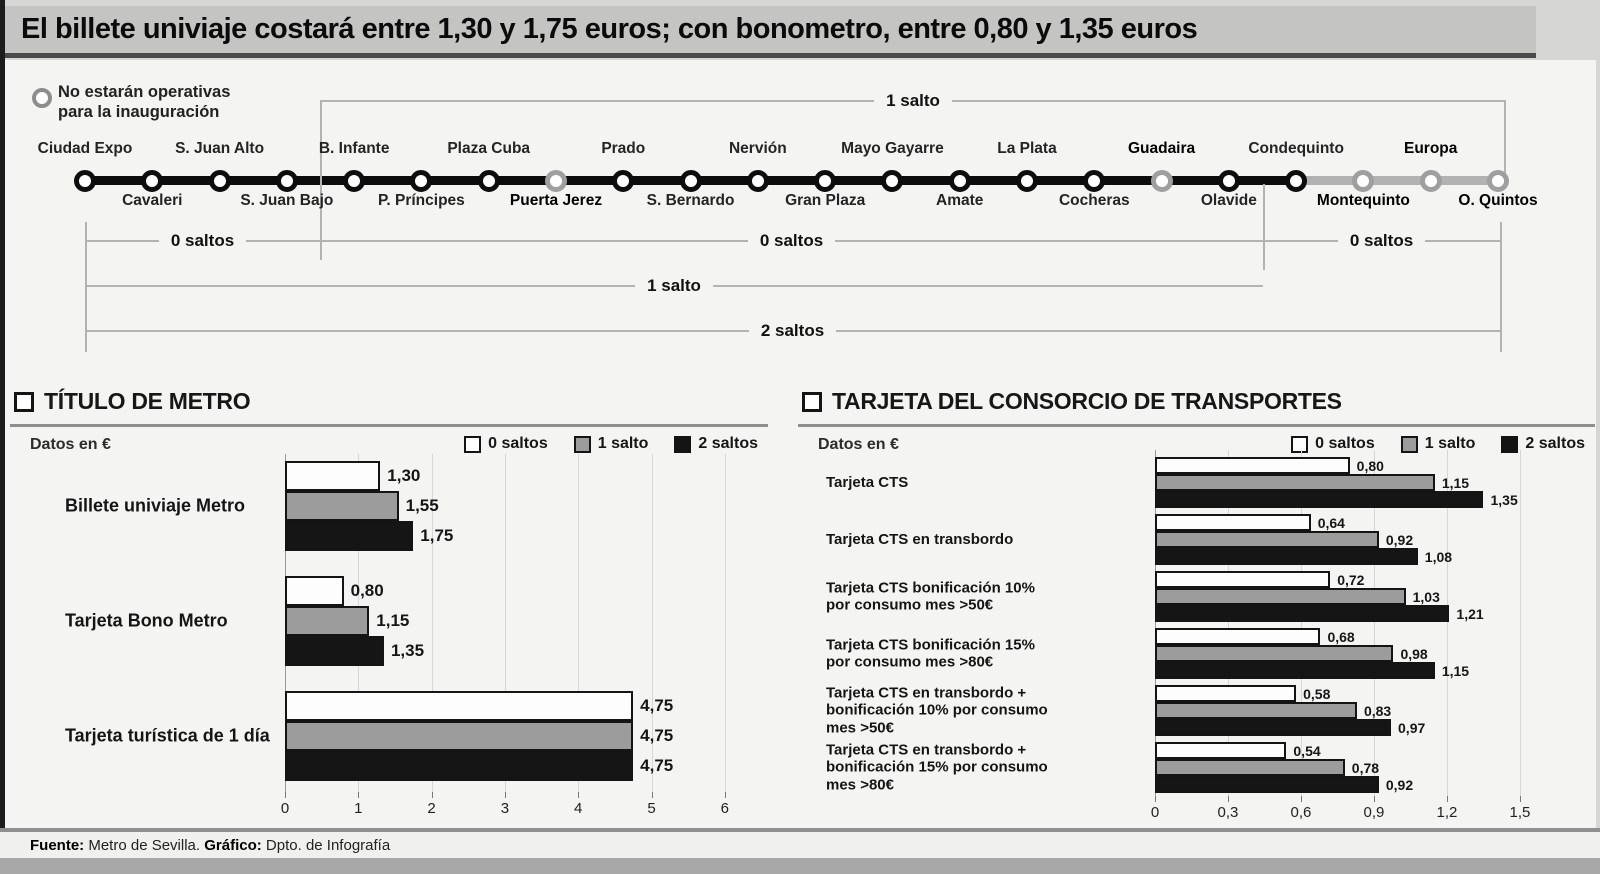 The image size is (1600, 874). Describe the element at coordinates (1341, 636) in the screenshot. I see `bar-value-label: 0,68` at that location.